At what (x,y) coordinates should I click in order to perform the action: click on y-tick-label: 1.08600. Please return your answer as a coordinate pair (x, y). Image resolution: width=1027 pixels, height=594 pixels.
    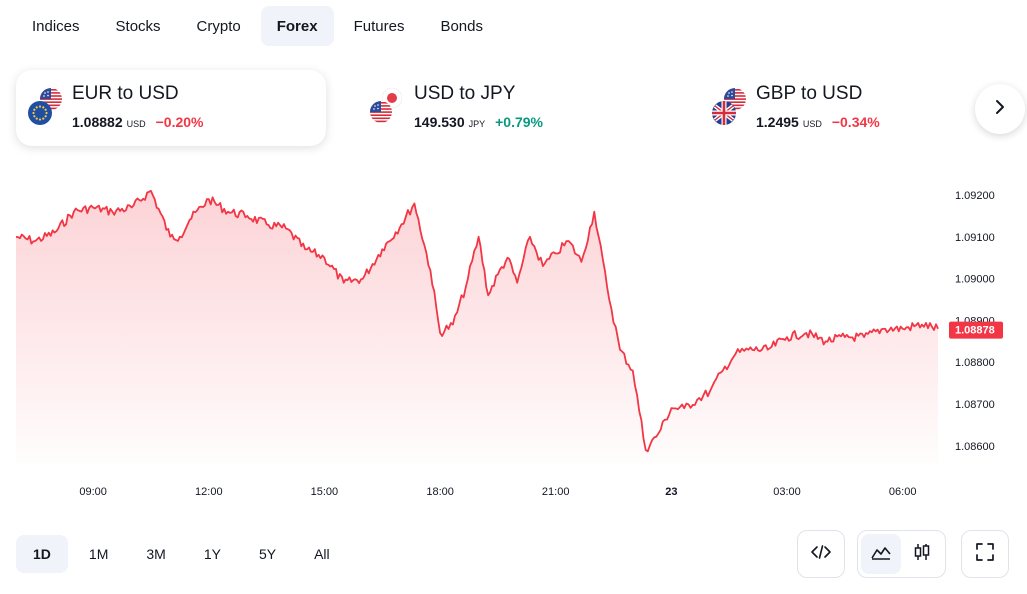
    Looking at the image, I should click on (975, 447).